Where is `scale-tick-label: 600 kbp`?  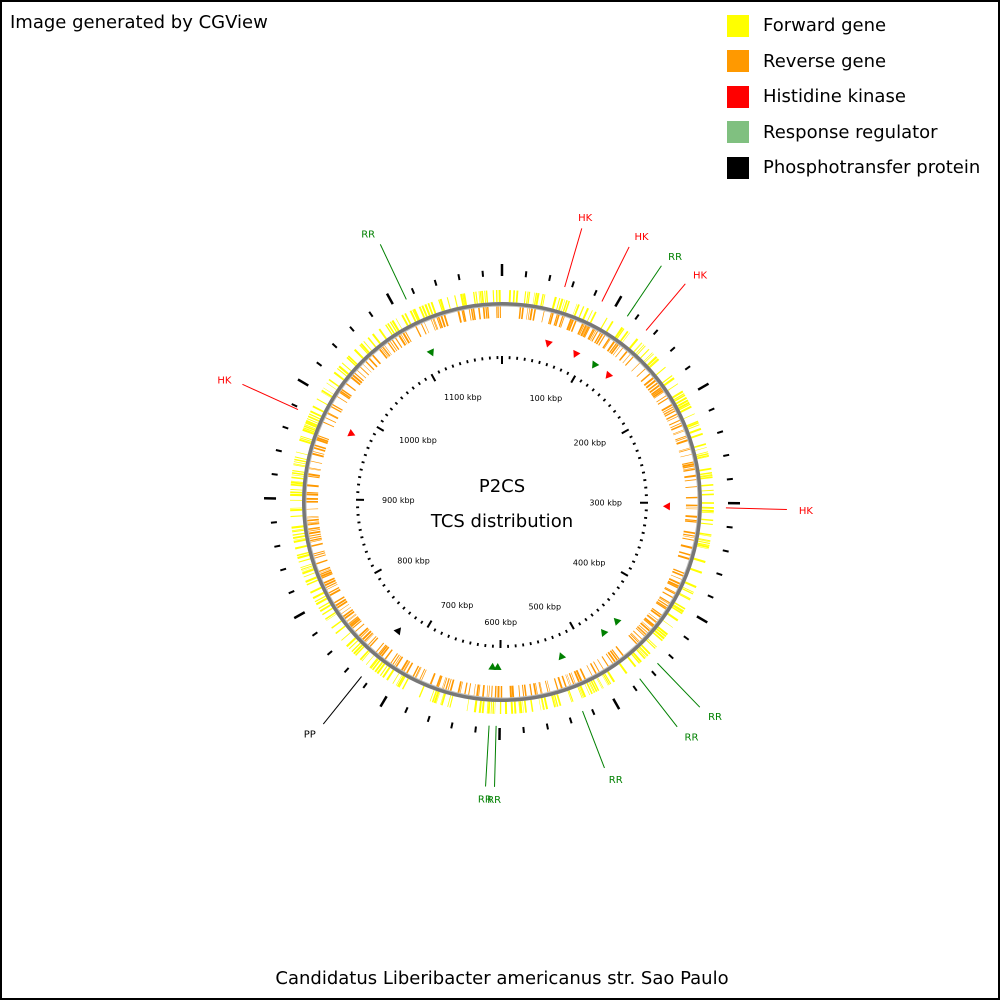 scale-tick-label: 600 kbp is located at coordinates (500, 622).